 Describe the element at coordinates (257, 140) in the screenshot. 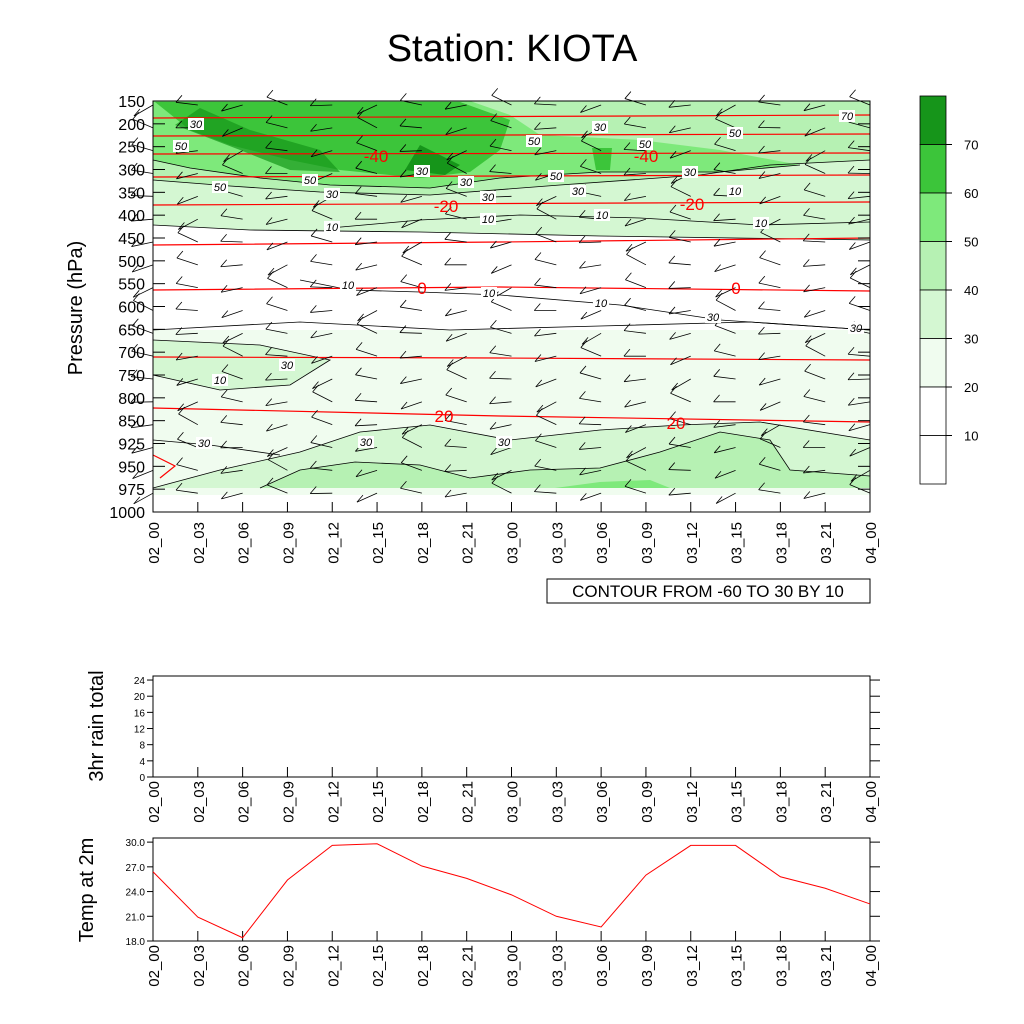

I see `bin-70-plus-a` at that location.